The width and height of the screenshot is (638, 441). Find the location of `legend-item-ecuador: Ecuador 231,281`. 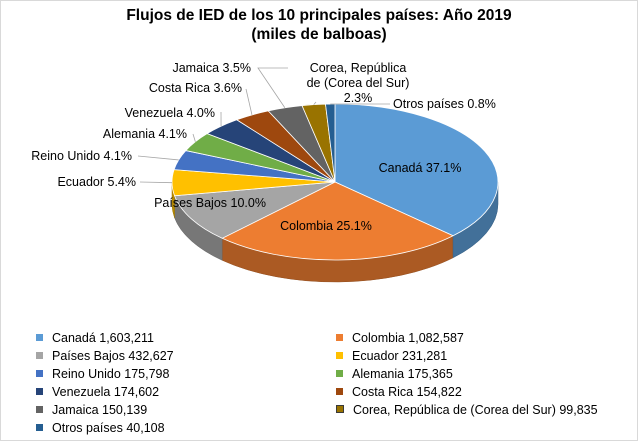

legend-item-ecuador: Ecuador 231,281 is located at coordinates (391, 356).